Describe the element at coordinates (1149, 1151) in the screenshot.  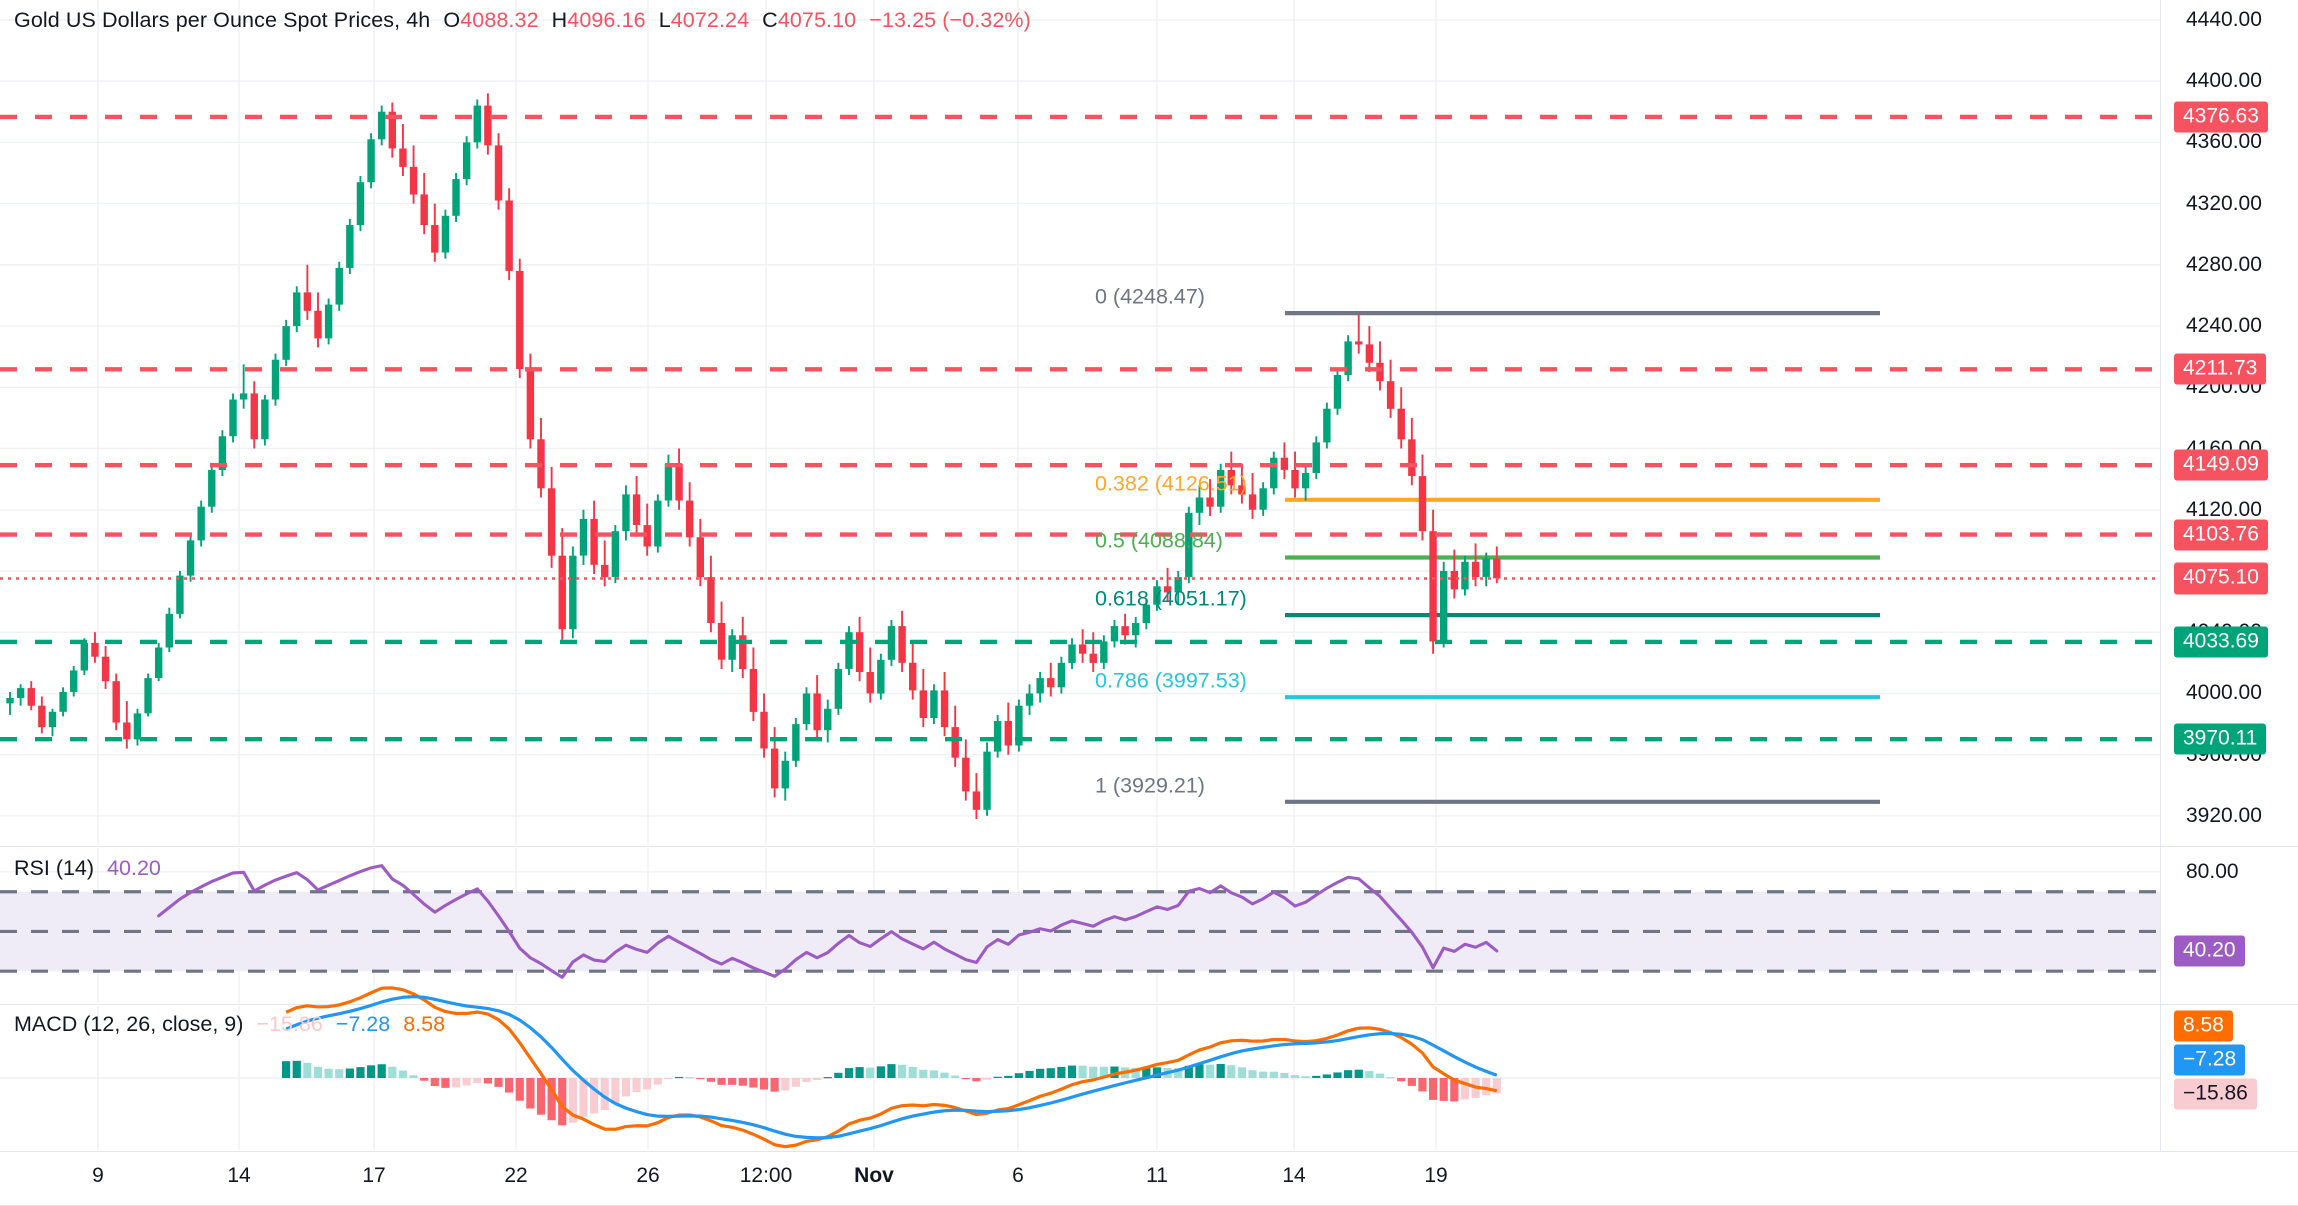
I see `time-axis-top-divider` at that location.